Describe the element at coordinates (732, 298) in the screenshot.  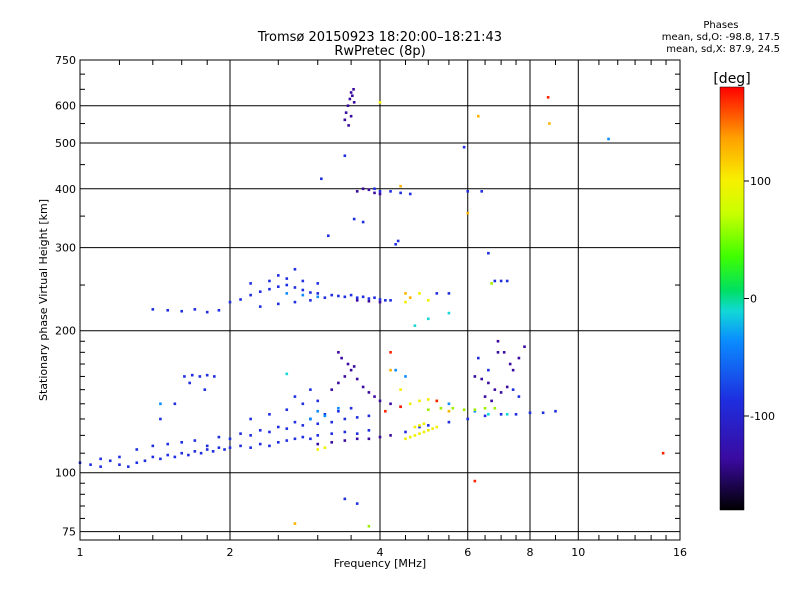
I see `colorbar` at that location.